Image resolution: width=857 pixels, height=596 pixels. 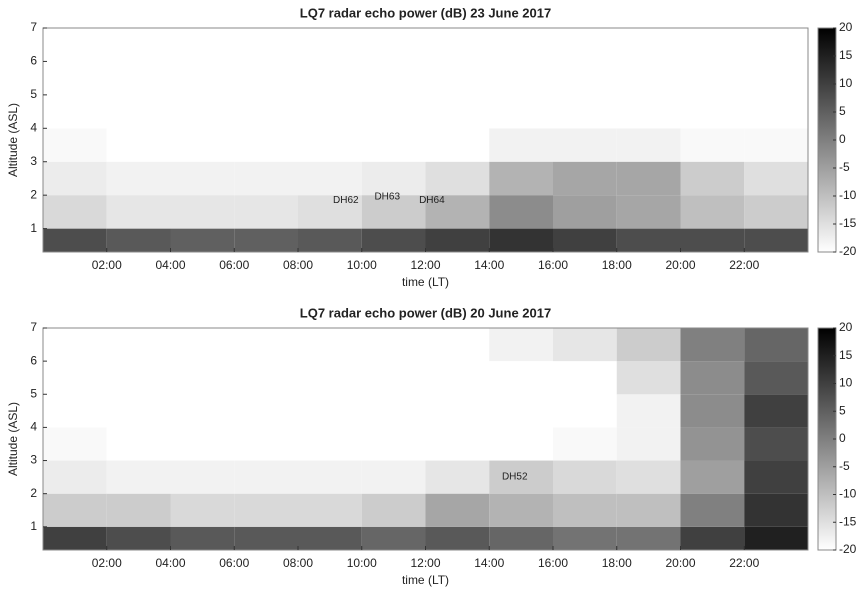 I want to click on annotation: DH63, so click(x=387, y=196).